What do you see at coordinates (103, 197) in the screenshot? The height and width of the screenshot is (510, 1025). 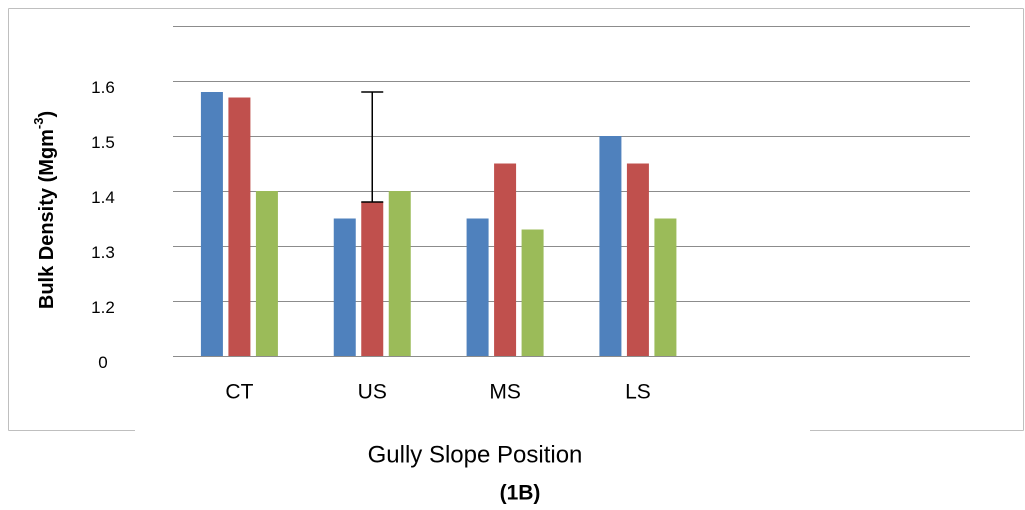 I see `y-tick-label: 1.4` at bounding box center [103, 197].